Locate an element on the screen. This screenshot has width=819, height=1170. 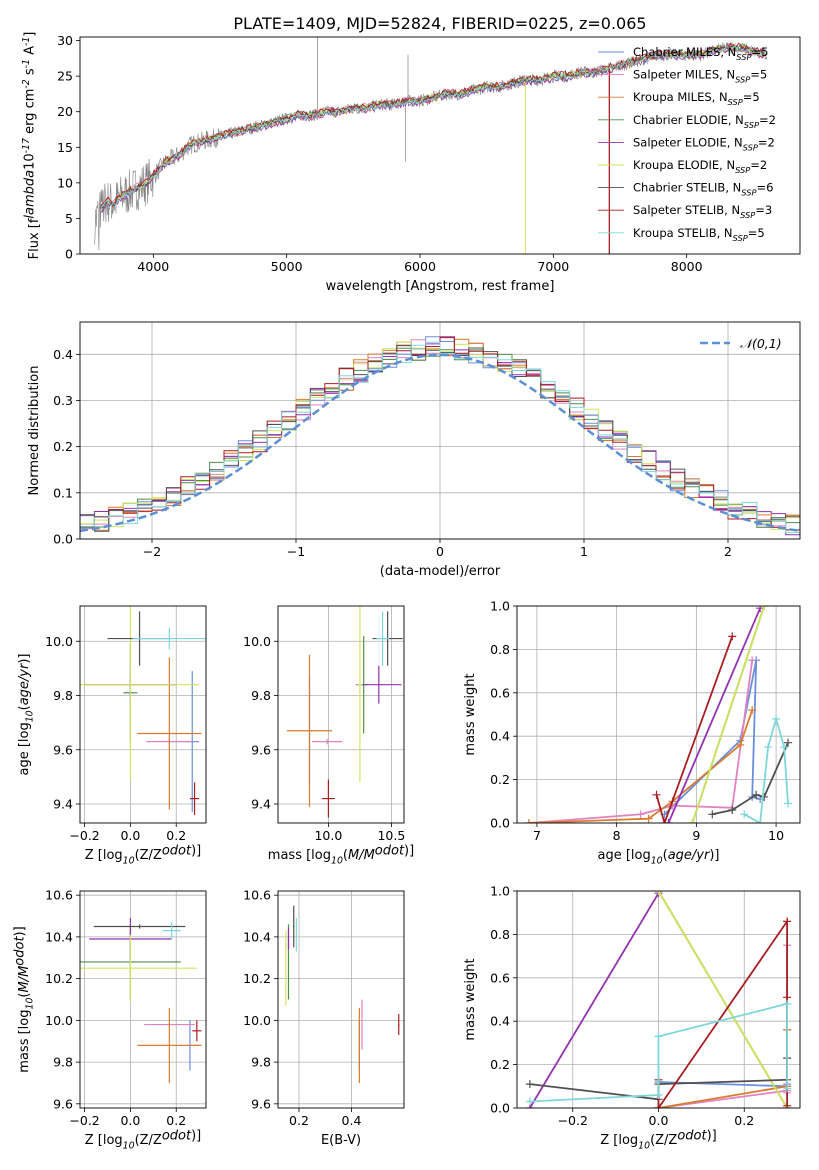
y-tick-label: 0 is located at coordinates (69, 254).